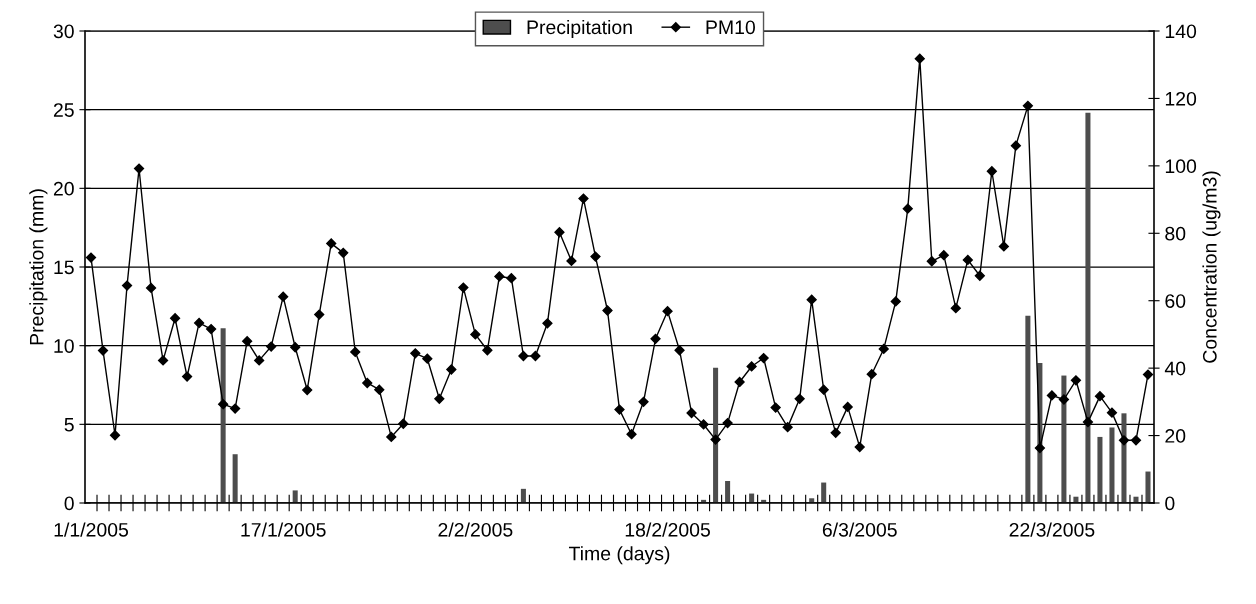 The width and height of the screenshot is (1256, 604). I want to click on x-tick-label: 6/3/2005, so click(859, 529).